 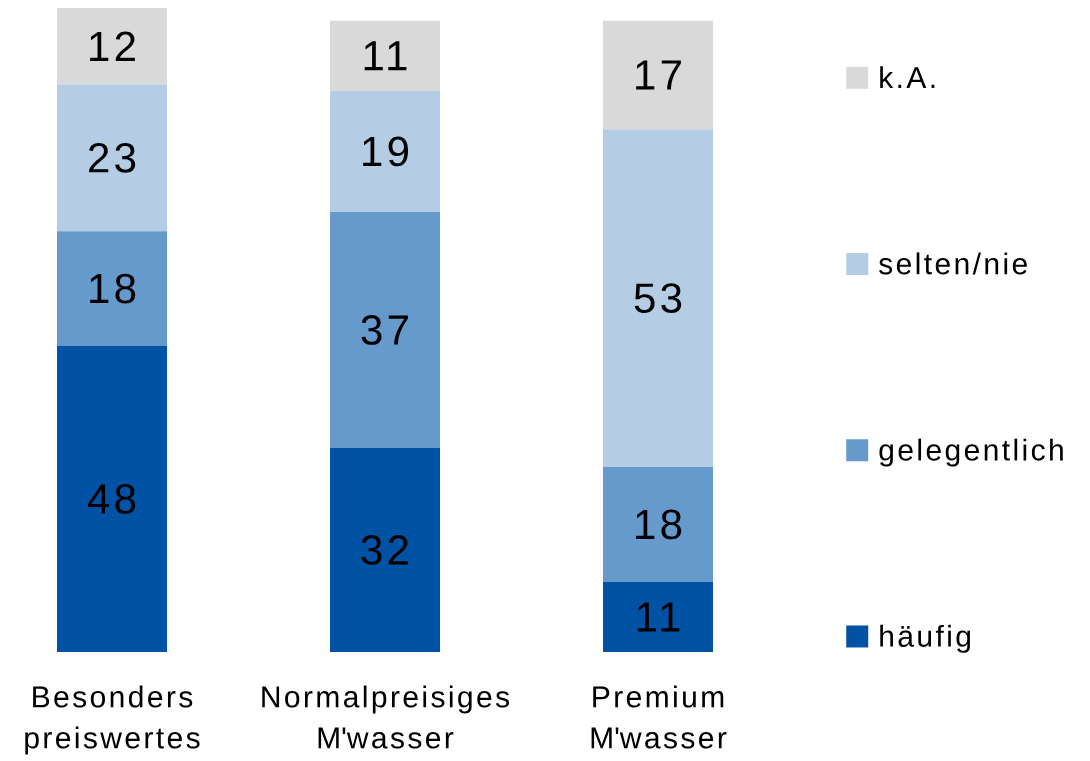 I want to click on data-label: 32, so click(x=384, y=550).